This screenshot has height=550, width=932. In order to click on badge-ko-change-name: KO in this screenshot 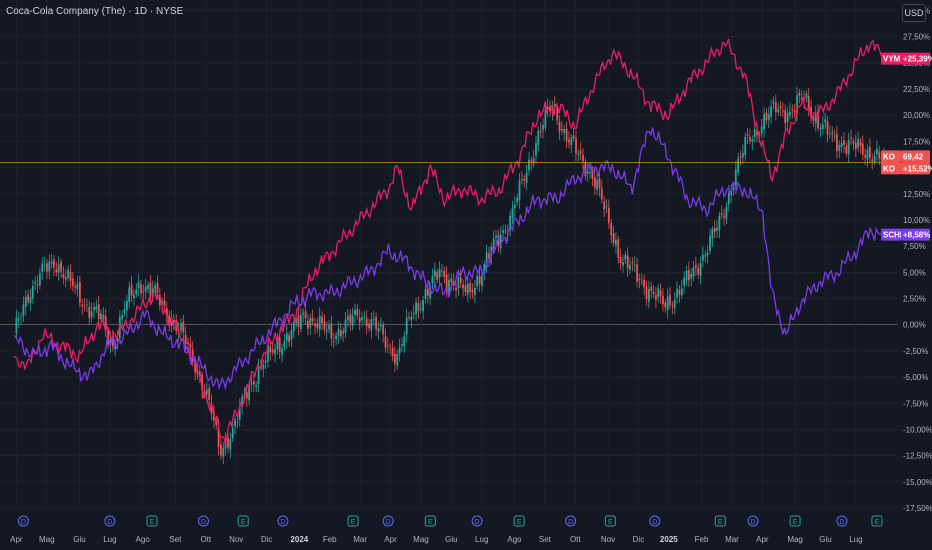, I will do `click(889, 168)`.